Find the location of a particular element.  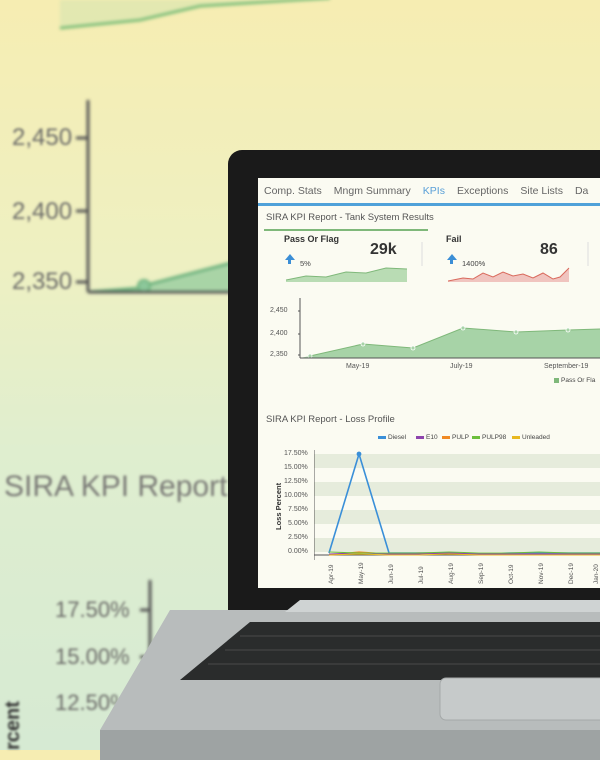

loss-x-tick: Apr-19 is located at coordinates (331, 574).